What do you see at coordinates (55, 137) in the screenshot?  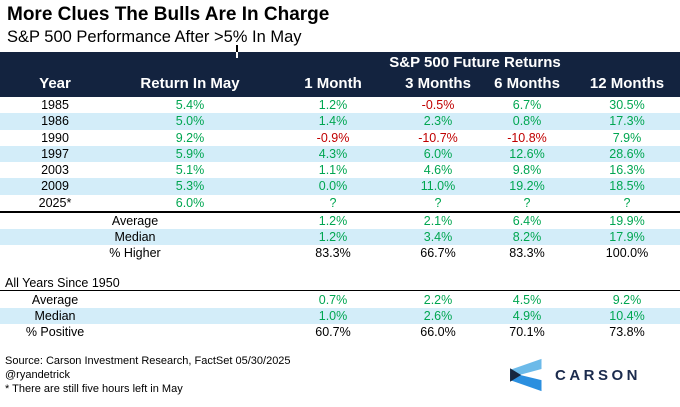 I see `year-cell: 1990` at bounding box center [55, 137].